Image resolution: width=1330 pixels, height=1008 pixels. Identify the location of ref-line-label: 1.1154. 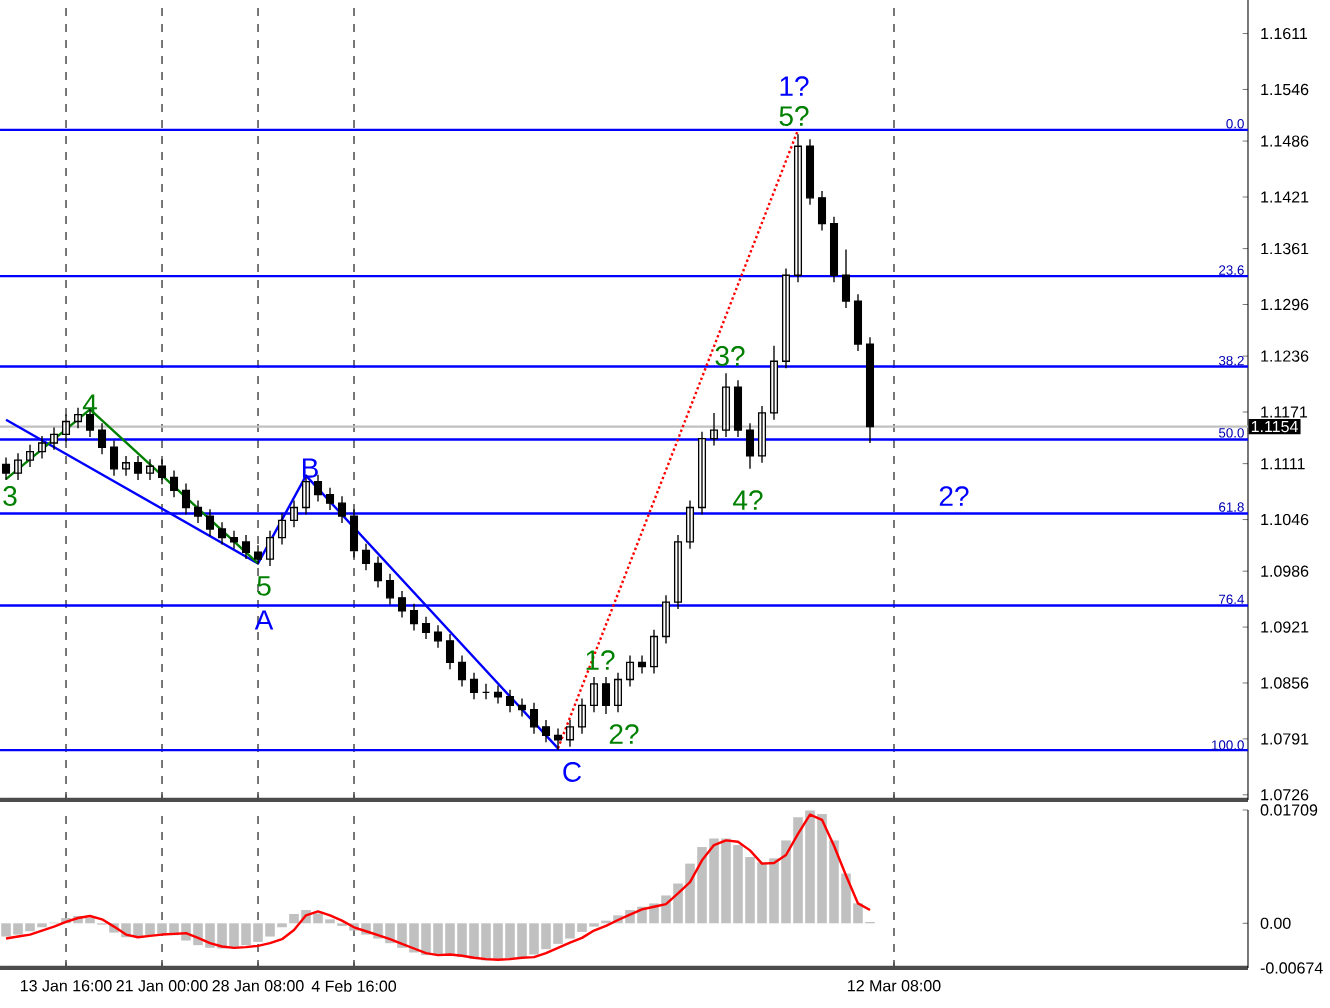
(1274, 427).